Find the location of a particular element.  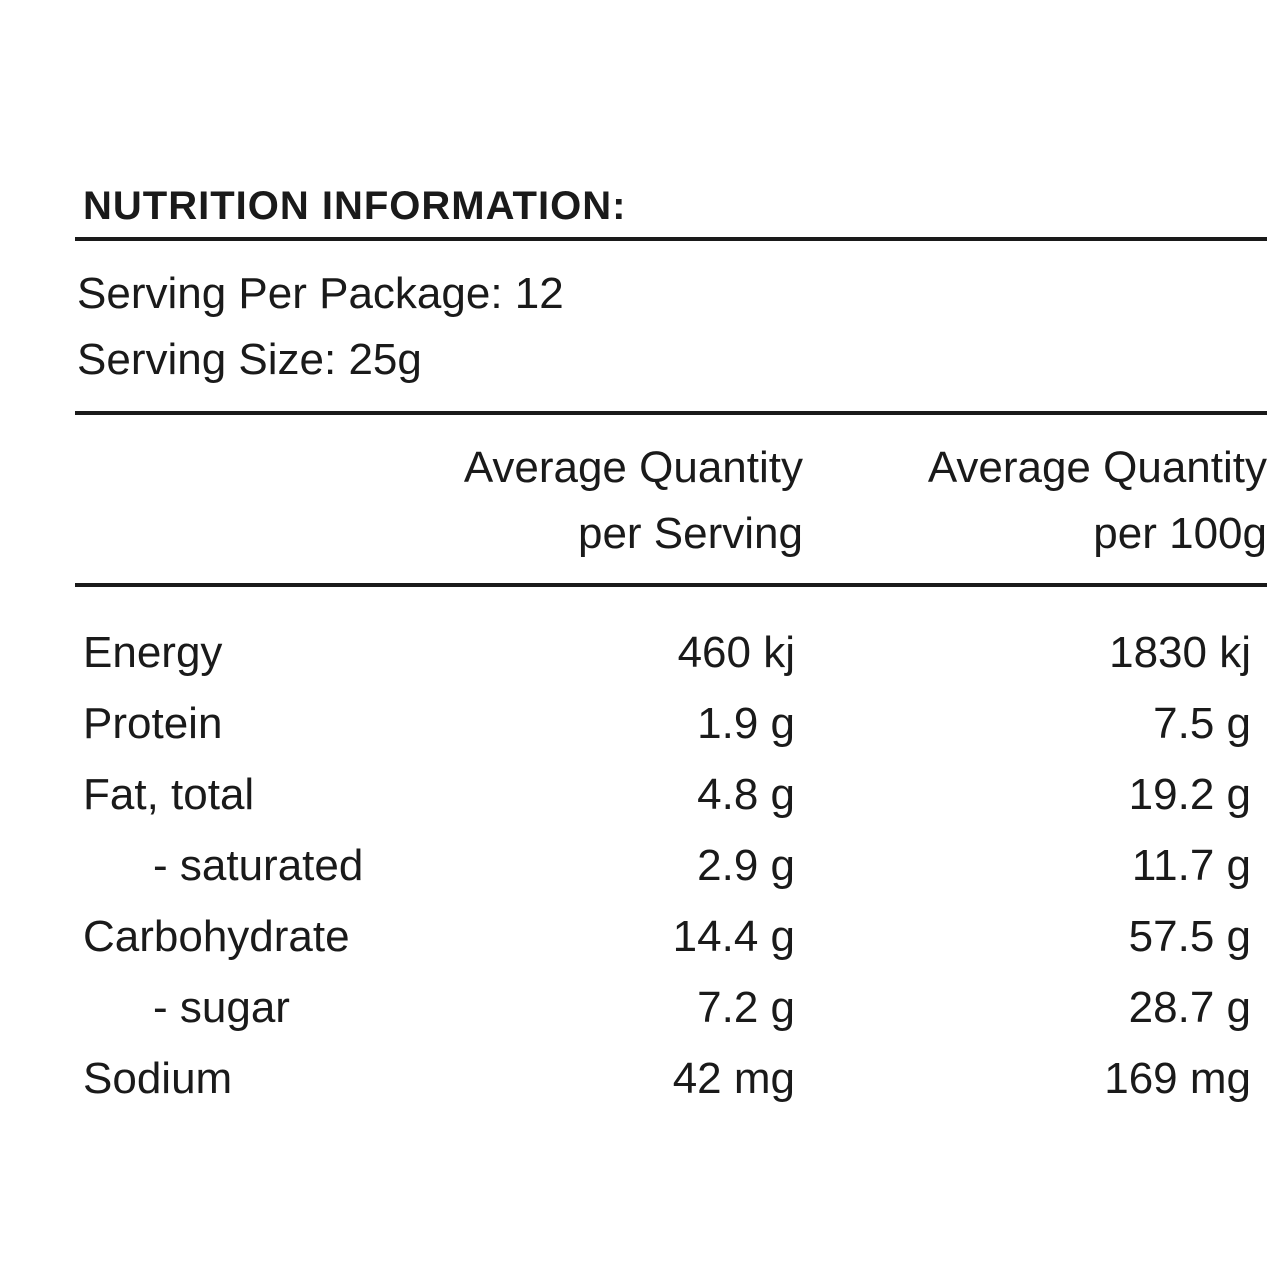

per-serving-value: 14.4 g is located at coordinates (733, 936).